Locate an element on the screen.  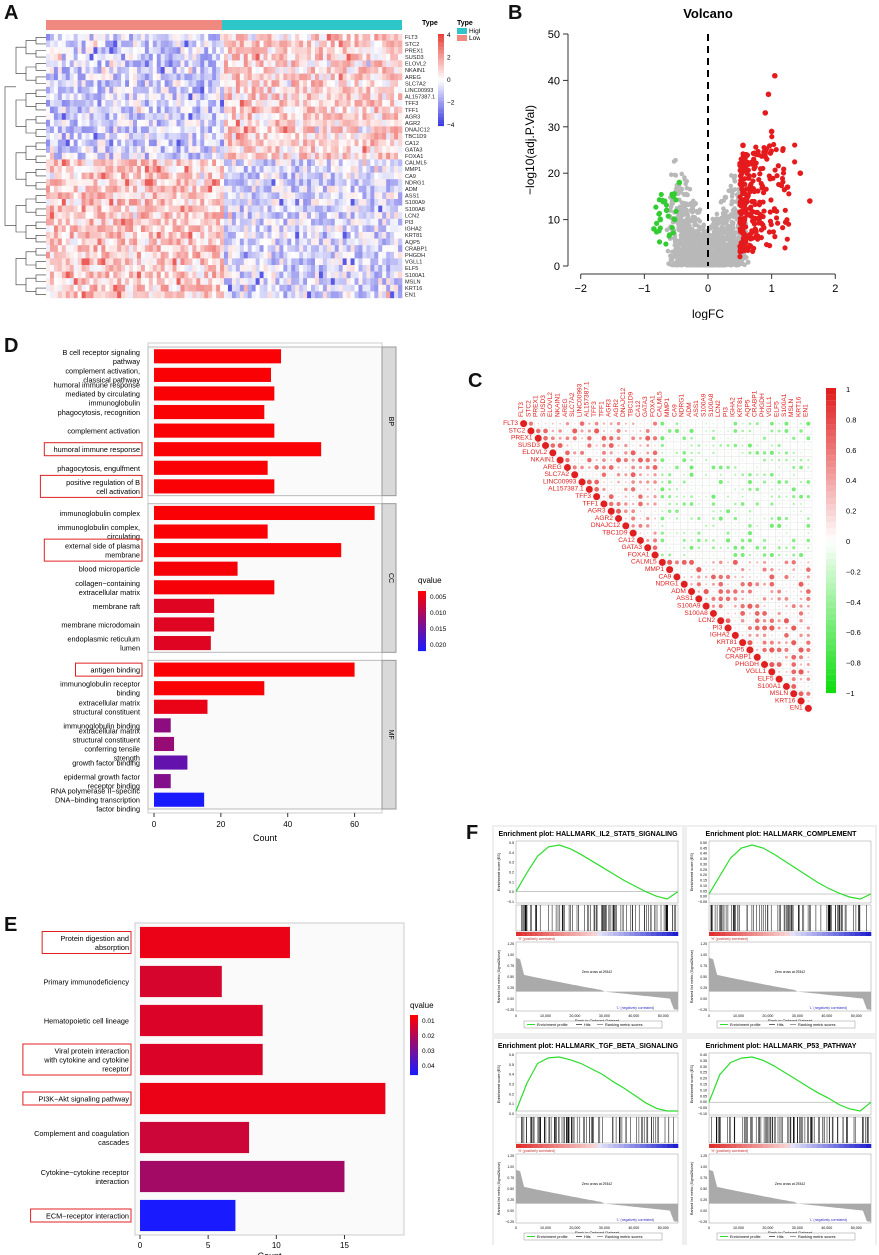
volcano-point-ns is located at coordinates (676, 250).